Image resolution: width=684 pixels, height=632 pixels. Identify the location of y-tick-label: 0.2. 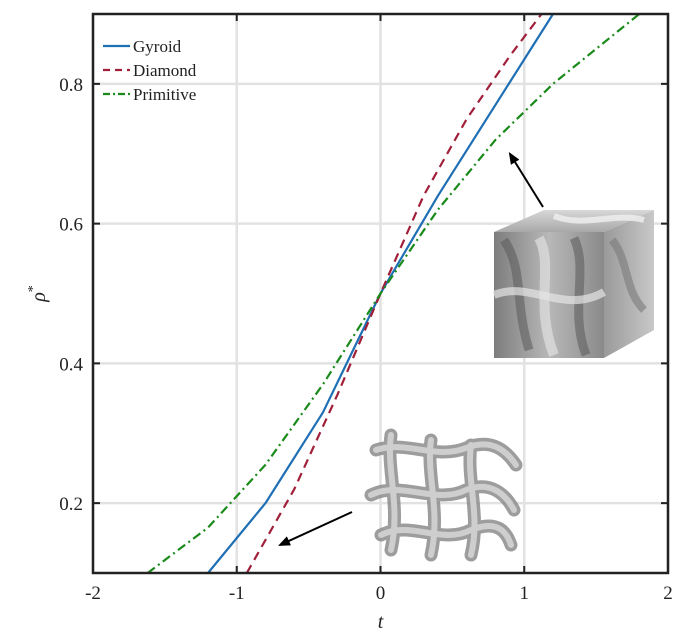
(71, 504).